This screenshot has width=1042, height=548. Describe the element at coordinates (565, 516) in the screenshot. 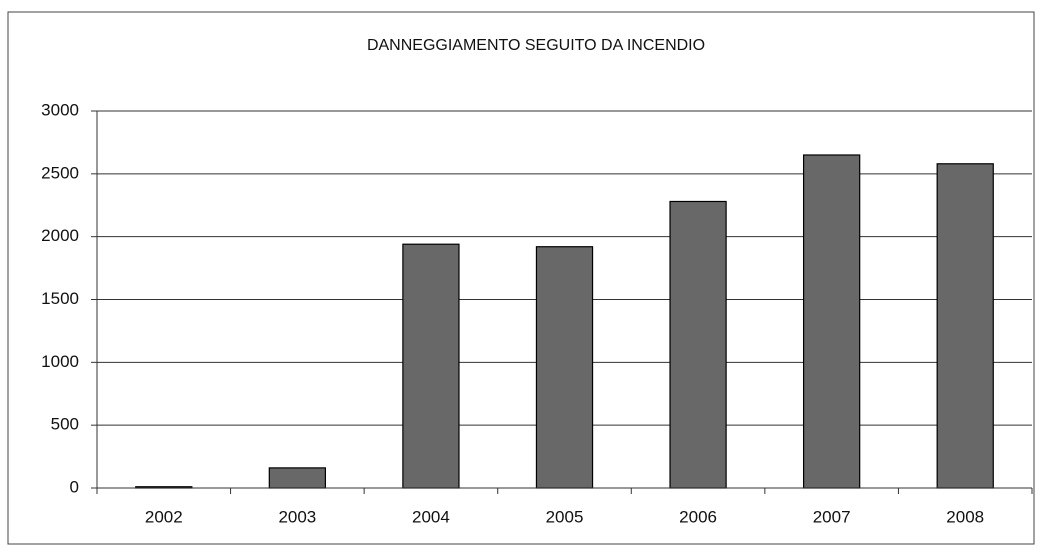

I see `x-tick-label: 2005` at that location.